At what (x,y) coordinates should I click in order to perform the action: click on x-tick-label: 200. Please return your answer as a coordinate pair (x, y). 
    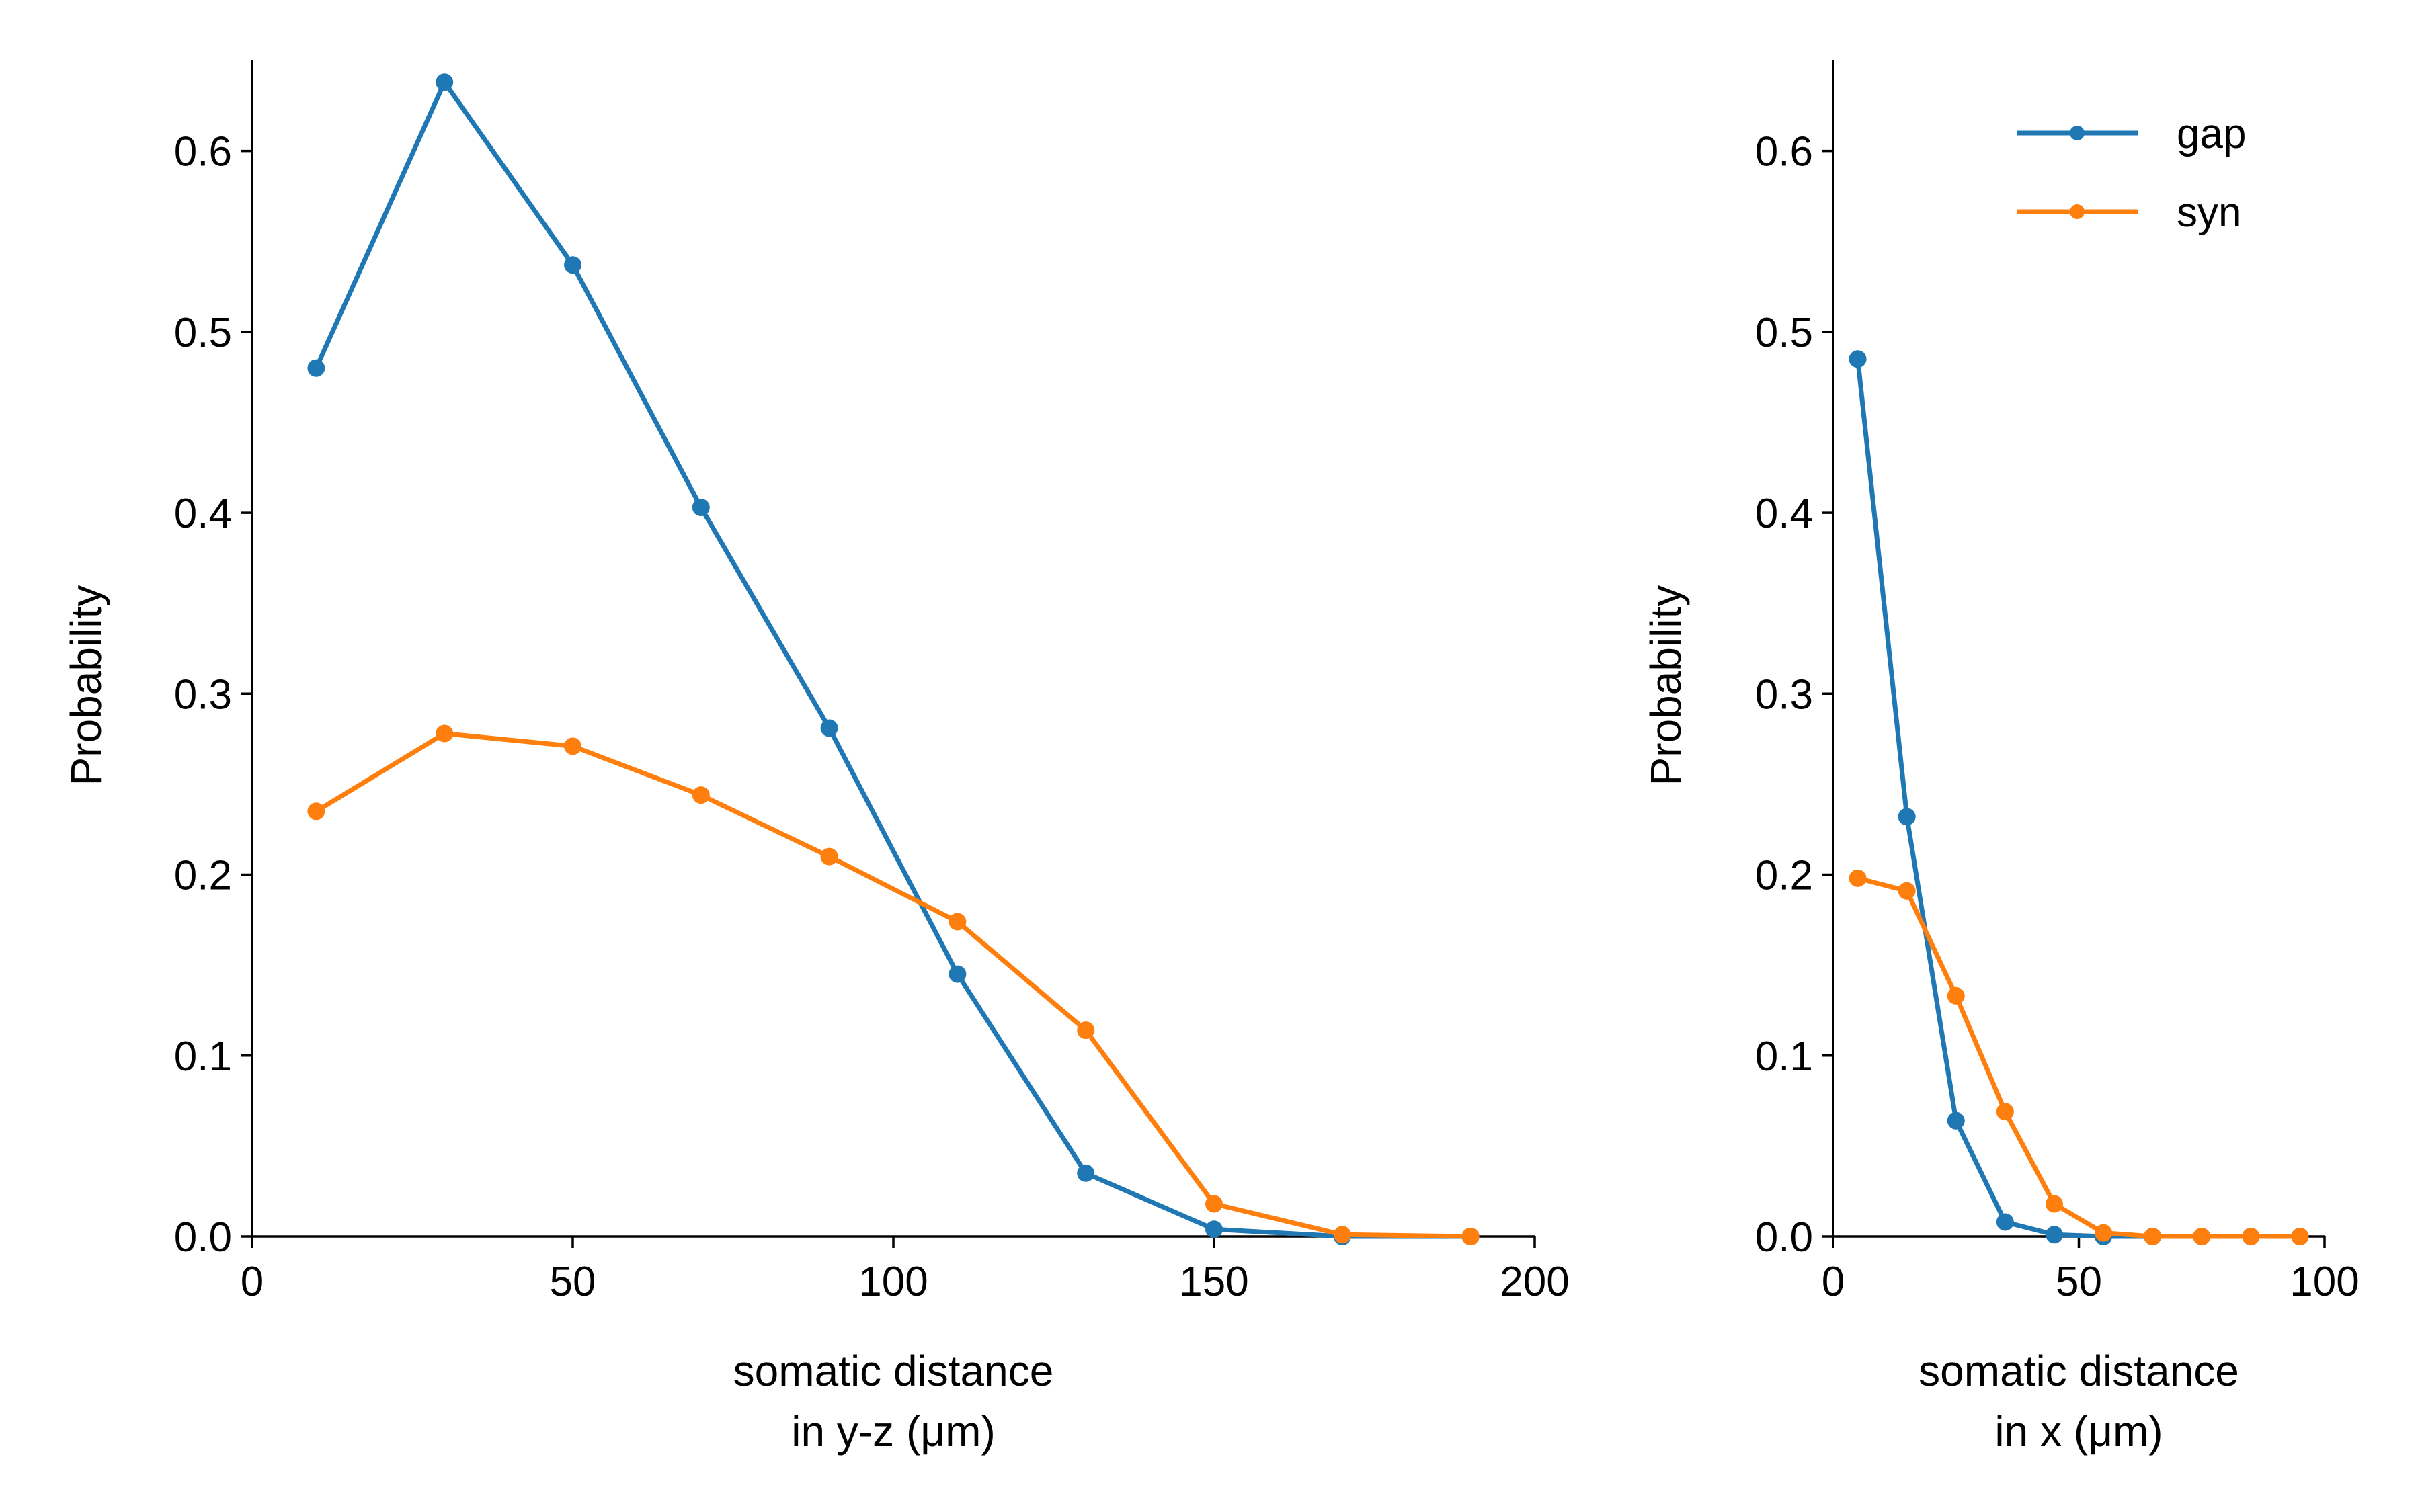
    Looking at the image, I should click on (1534, 1282).